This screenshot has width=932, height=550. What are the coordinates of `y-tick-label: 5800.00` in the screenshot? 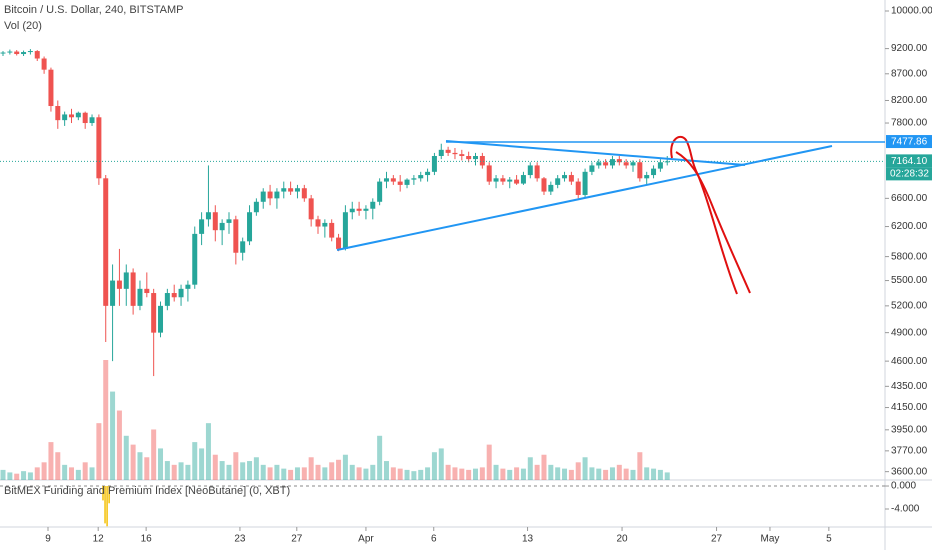 It's located at (909, 256).